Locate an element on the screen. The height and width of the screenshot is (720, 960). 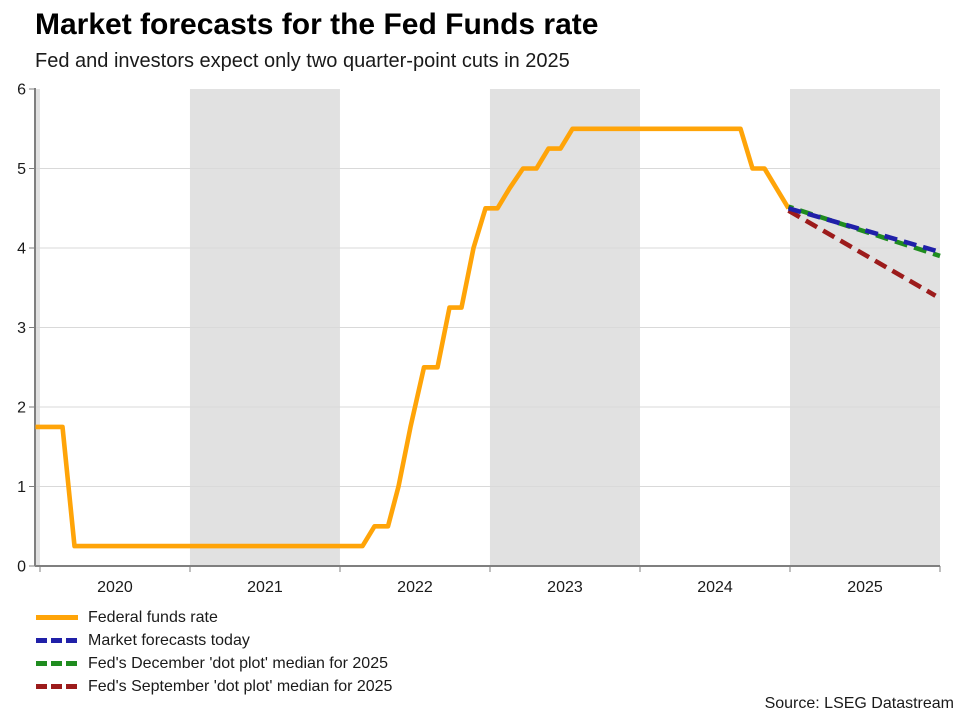
y-tick-label: 1 is located at coordinates (21, 487).